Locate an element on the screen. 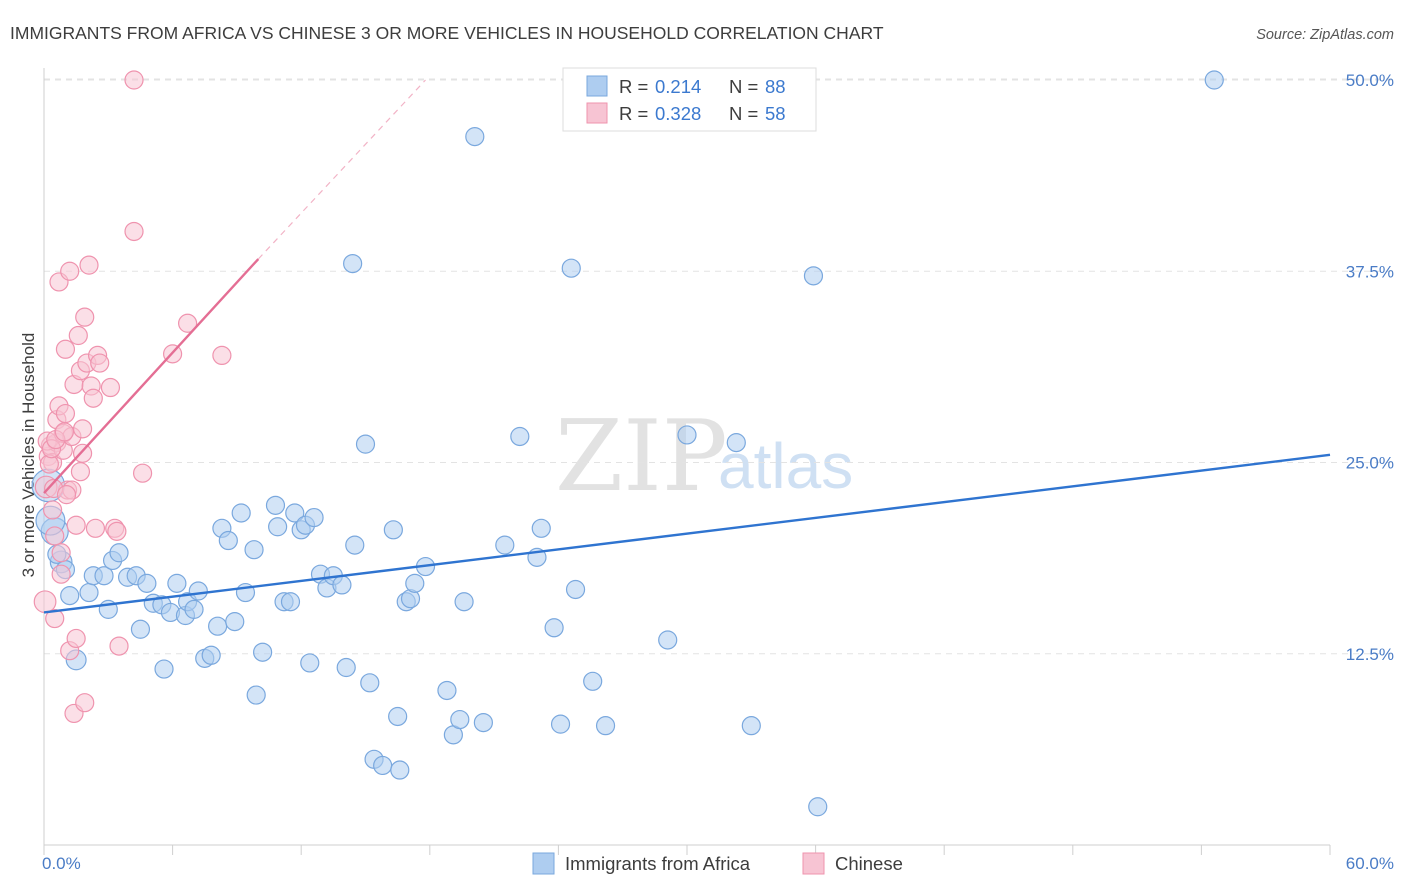  legend-n-value: 58 is located at coordinates (775, 113).